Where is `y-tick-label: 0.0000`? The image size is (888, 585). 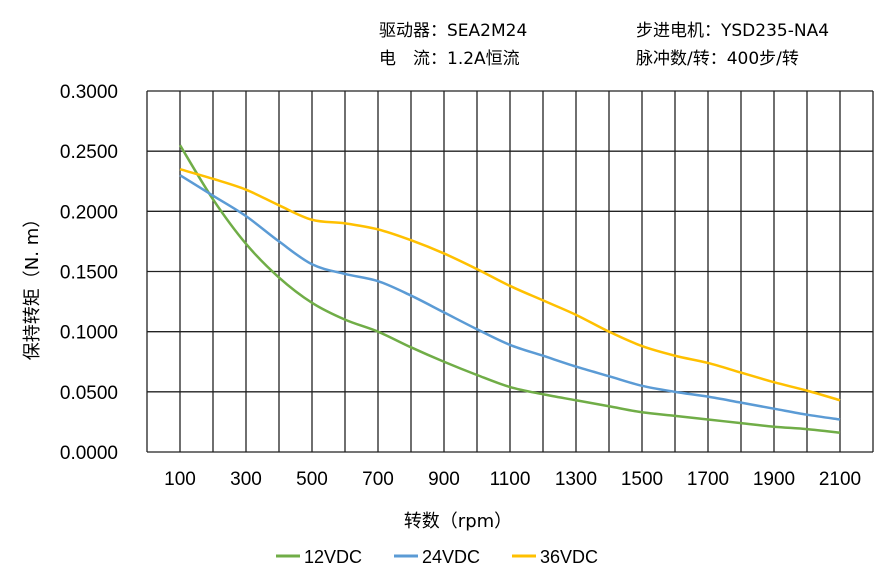 y-tick-label: 0.0000 is located at coordinates (89, 453).